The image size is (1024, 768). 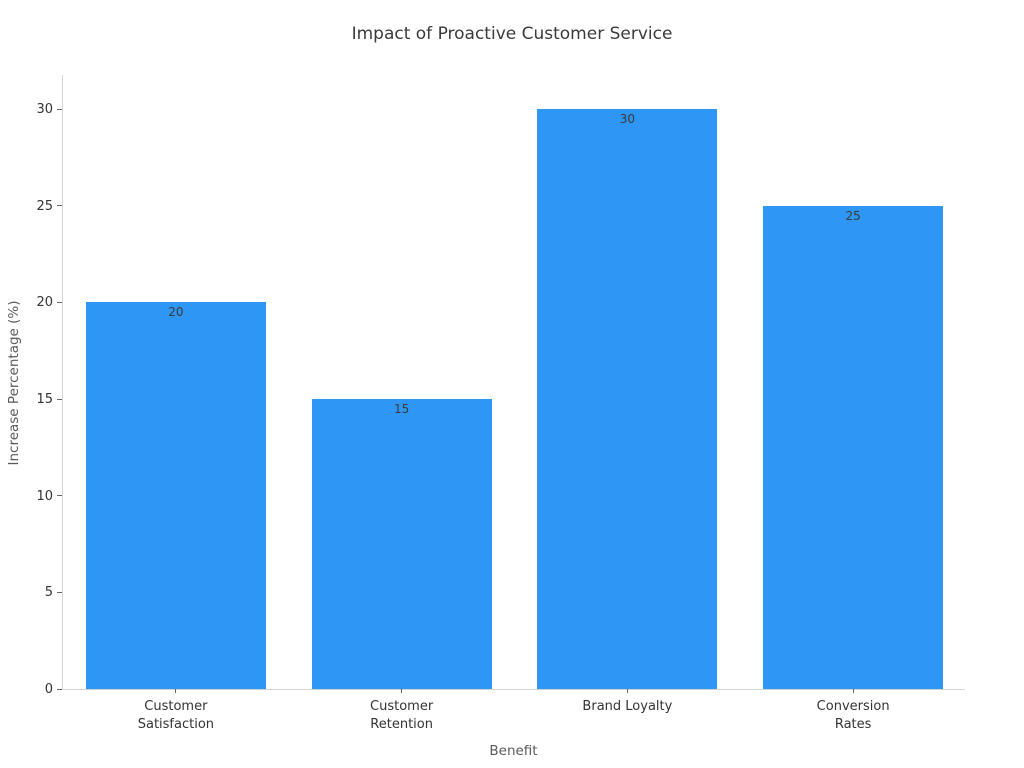 I want to click on y-tick-label: 0, so click(x=48, y=689).